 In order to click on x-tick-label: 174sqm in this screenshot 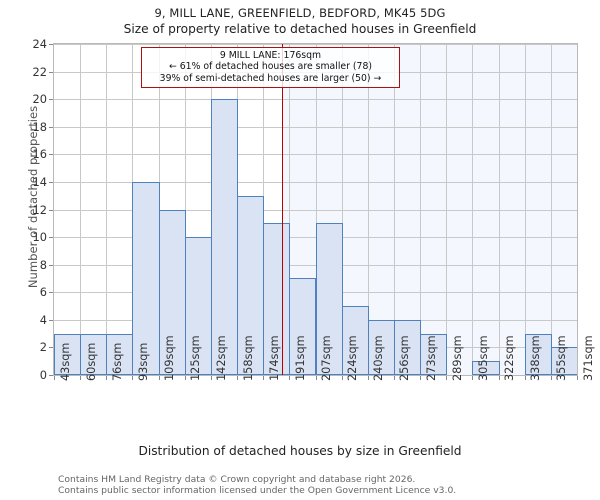, I will do `click(274, 358)`.